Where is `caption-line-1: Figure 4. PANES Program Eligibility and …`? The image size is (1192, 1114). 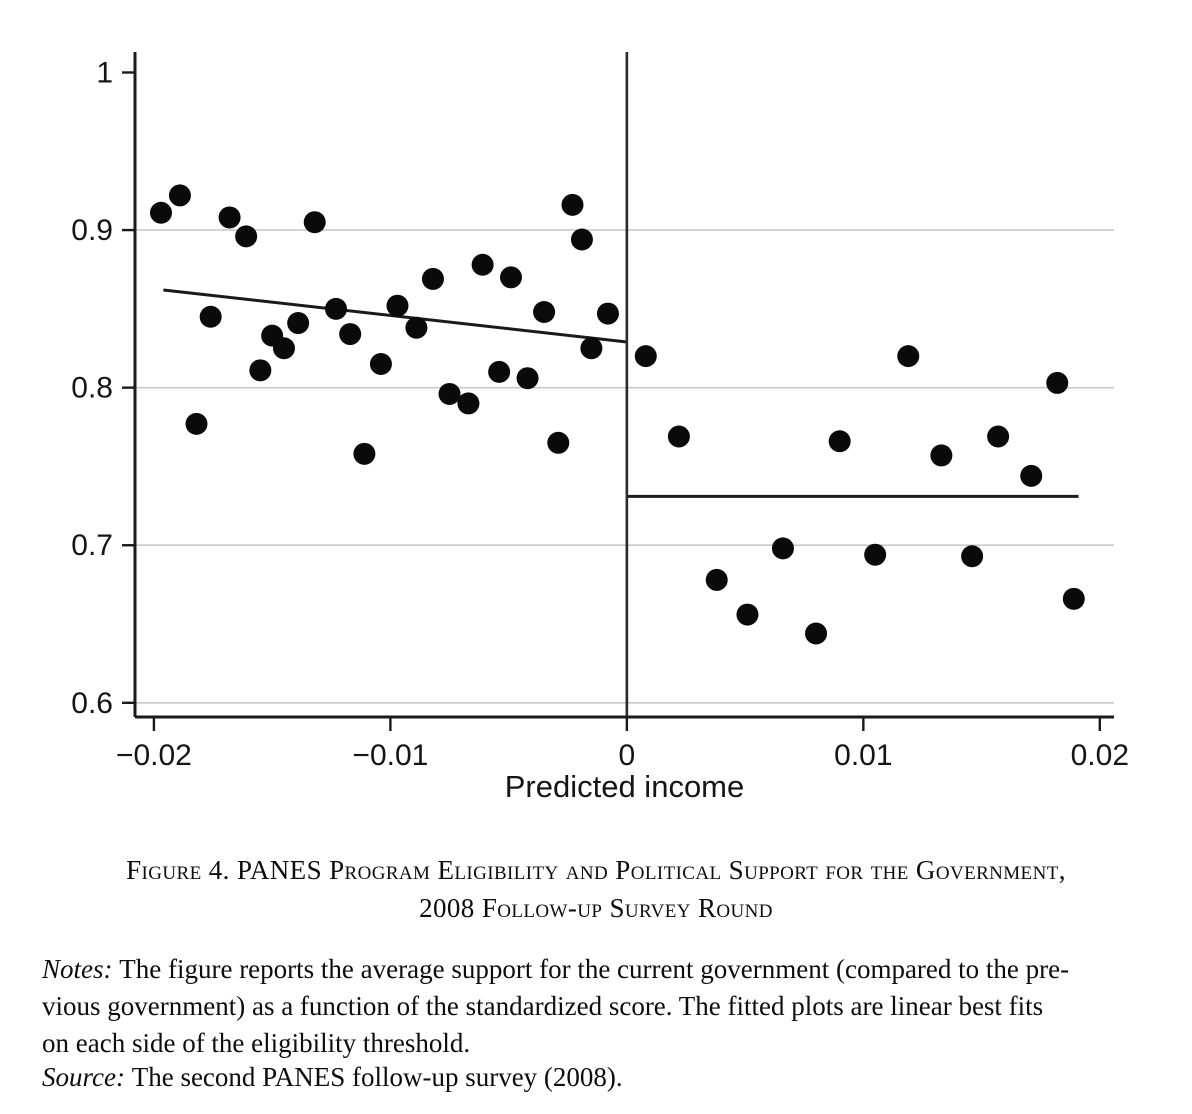 caption-line-1: Figure 4. PANES Program Eligibility and … is located at coordinates (596, 870).